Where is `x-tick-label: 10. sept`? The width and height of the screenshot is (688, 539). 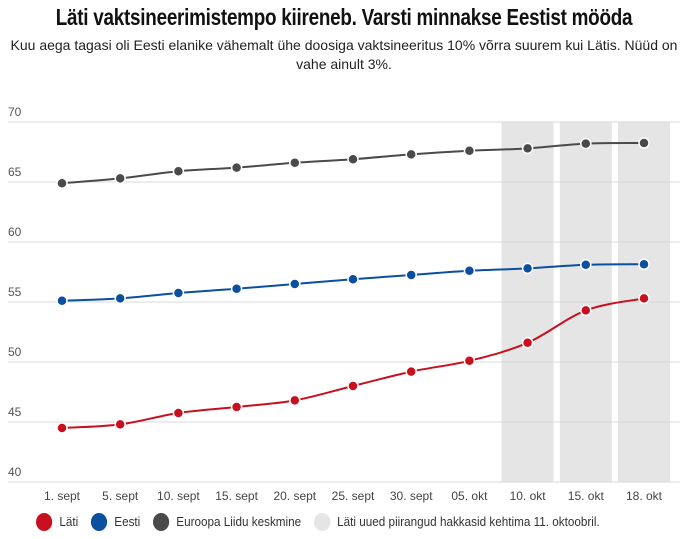
x-tick-label: 10. sept is located at coordinates (178, 496).